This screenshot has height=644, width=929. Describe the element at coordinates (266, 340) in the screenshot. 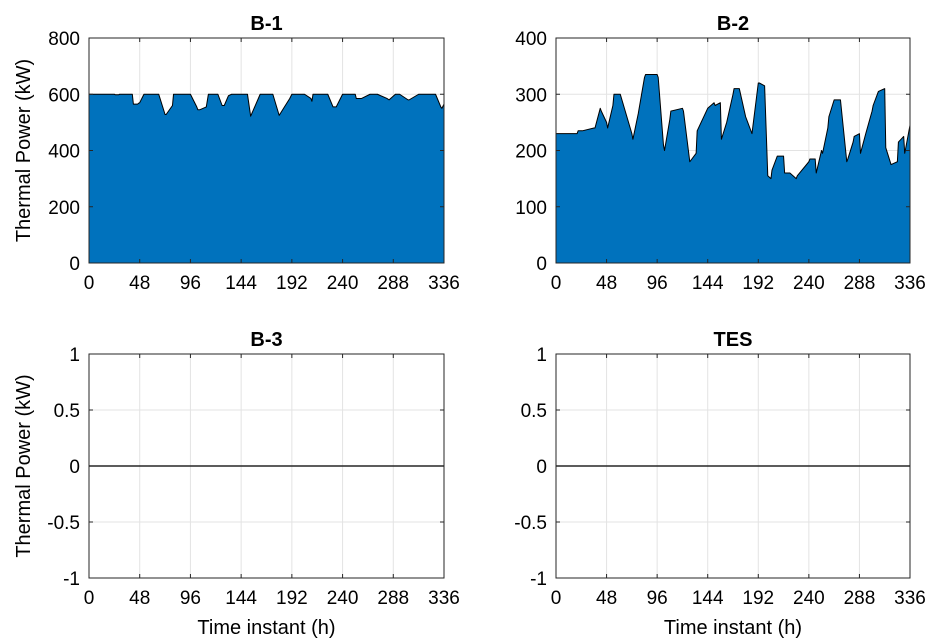

I see `panel-title: B-3` at that location.